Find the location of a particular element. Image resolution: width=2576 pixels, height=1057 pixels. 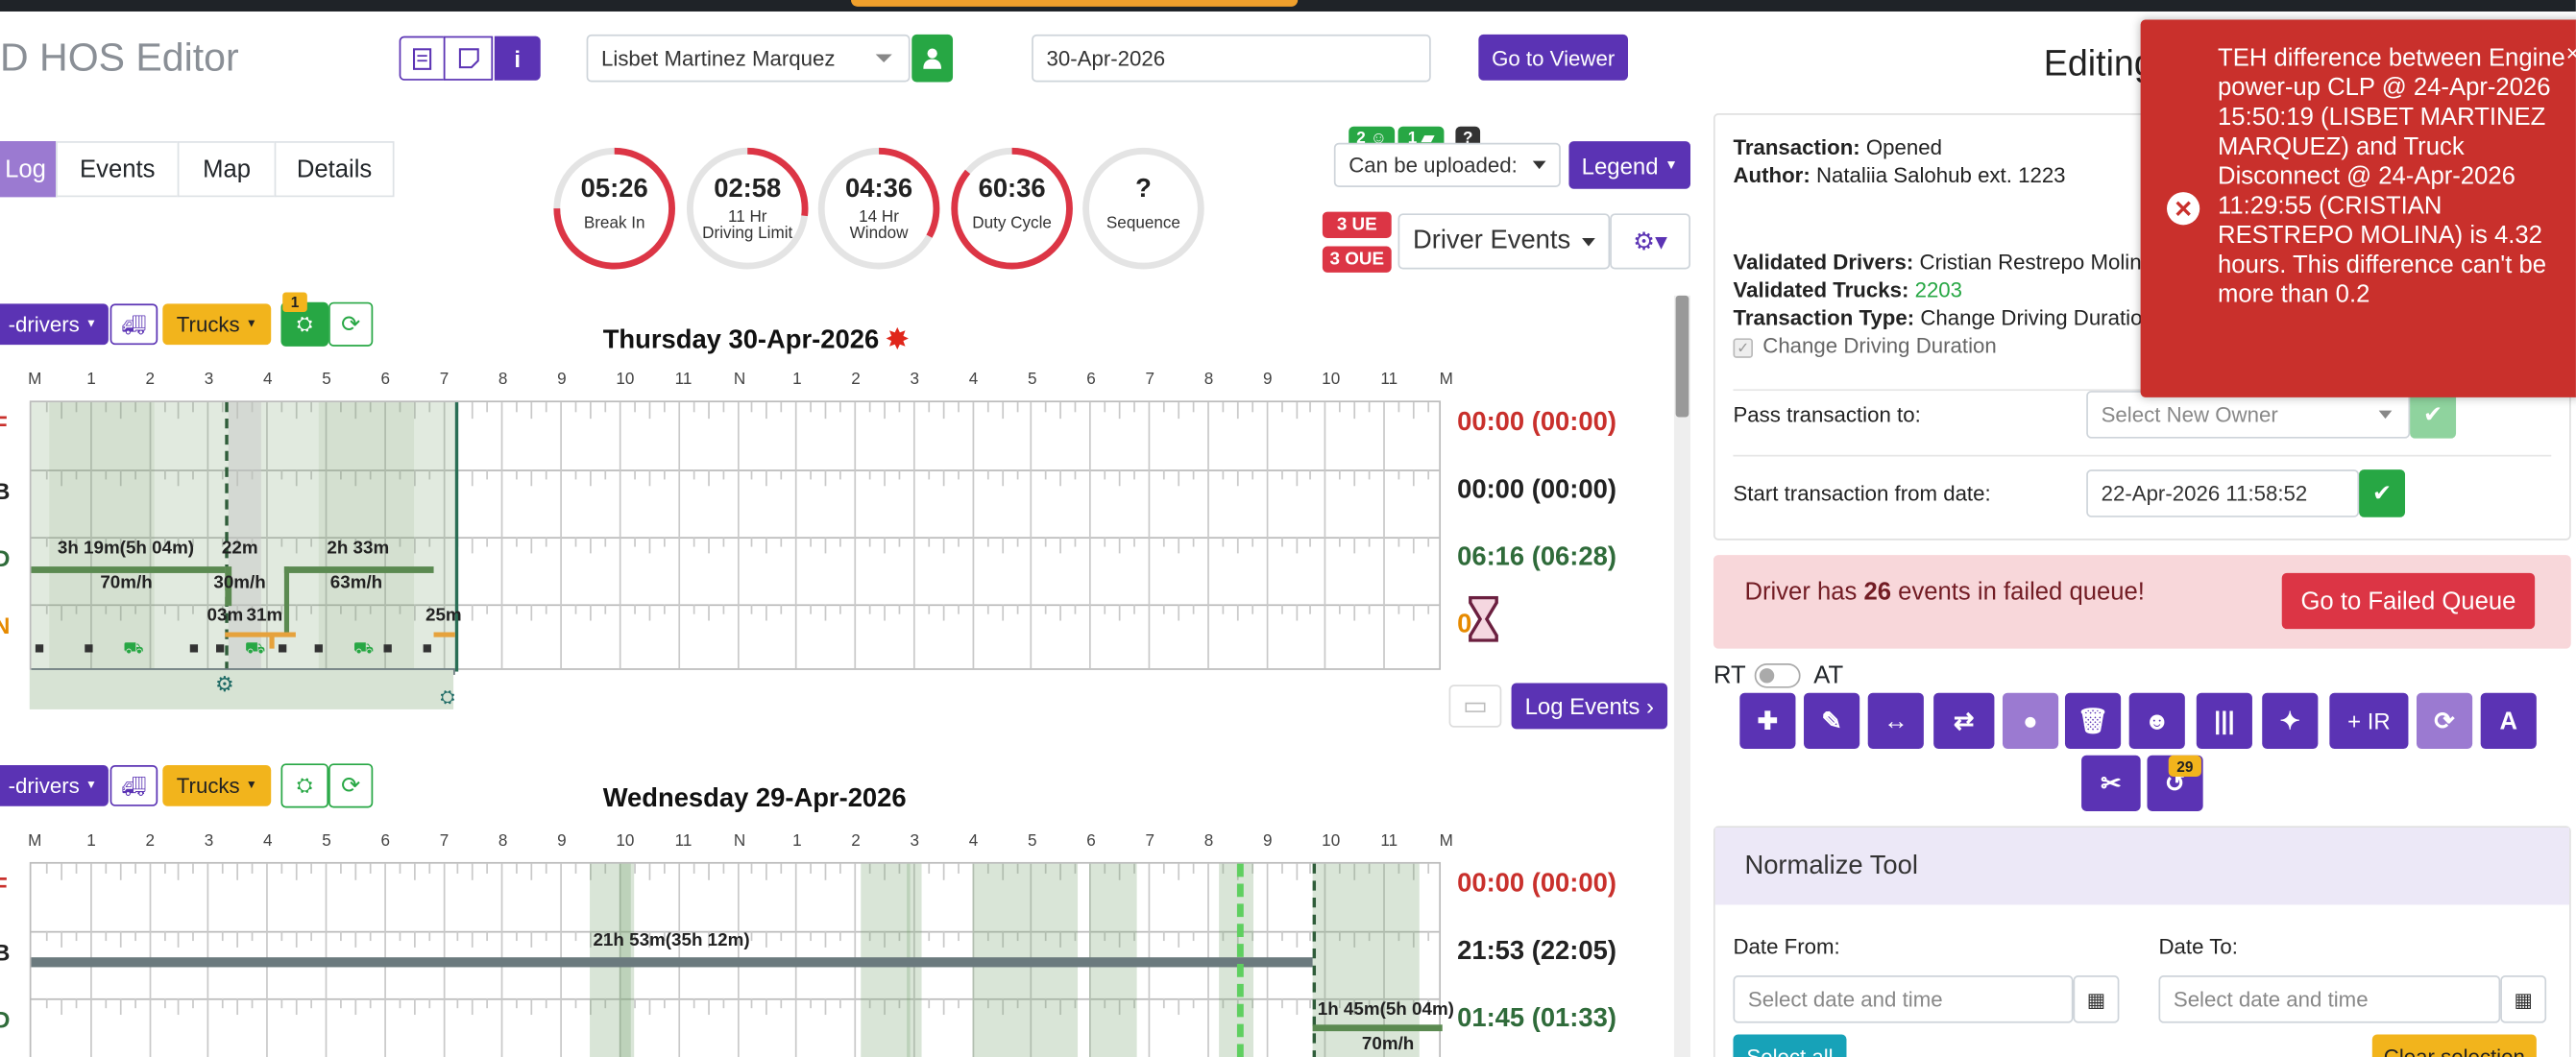

swap-event-button: ⇄ is located at coordinates (1964, 720).